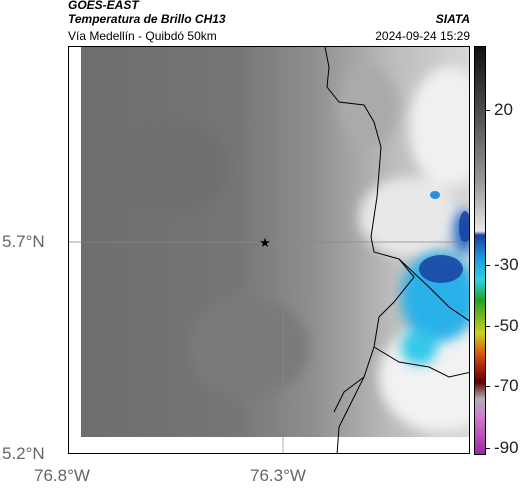 The height and width of the screenshot is (491, 526). Describe the element at coordinates (278, 475) in the screenshot. I see `lon-label-right: 76.3°W` at that location.